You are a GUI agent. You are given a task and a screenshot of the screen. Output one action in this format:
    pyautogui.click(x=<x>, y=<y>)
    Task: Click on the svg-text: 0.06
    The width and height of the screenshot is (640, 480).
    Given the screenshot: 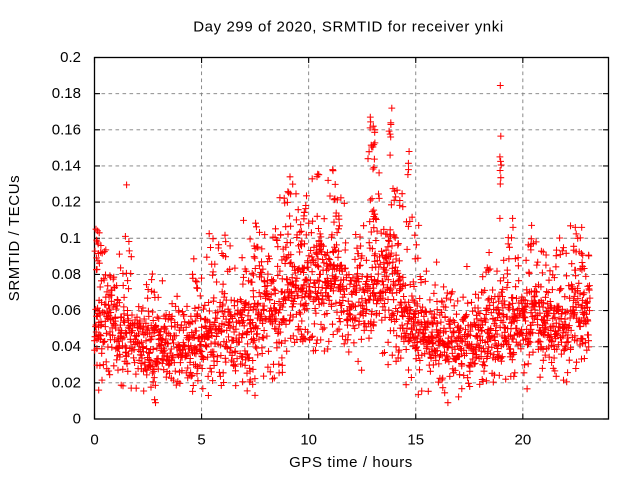 What is the action you would take?
    pyautogui.click(x=66, y=310)
    